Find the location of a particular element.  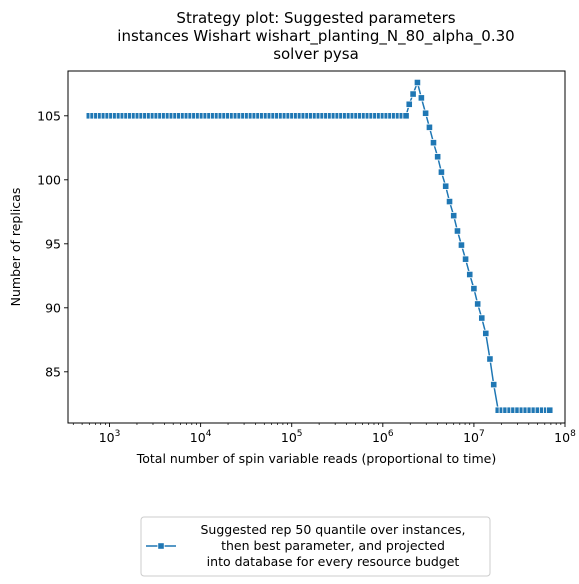

x-tick-label: 10⁴ is located at coordinates (201, 437).